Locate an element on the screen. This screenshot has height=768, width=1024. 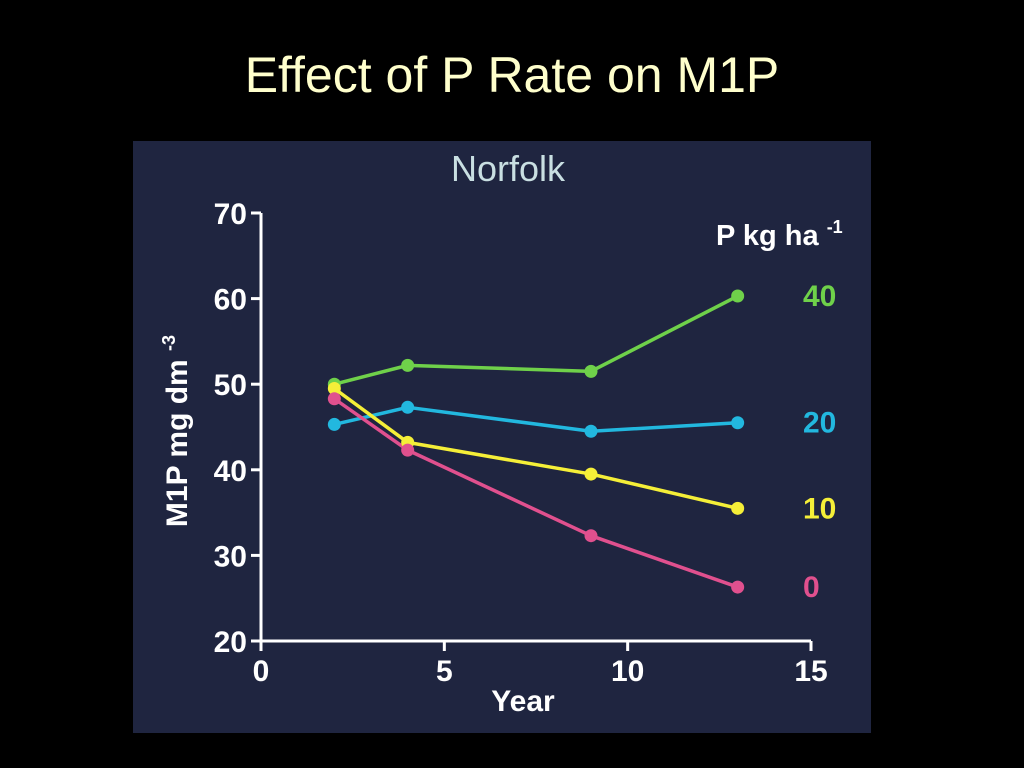
y-tick-label: 30 is located at coordinates (230, 556).